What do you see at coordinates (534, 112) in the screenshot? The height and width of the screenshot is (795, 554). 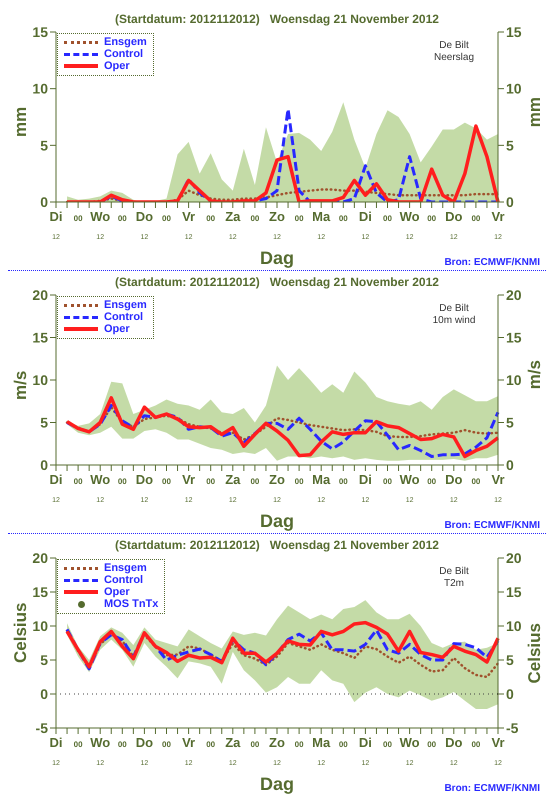 I see `y2-axis-title: mm` at bounding box center [534, 112].